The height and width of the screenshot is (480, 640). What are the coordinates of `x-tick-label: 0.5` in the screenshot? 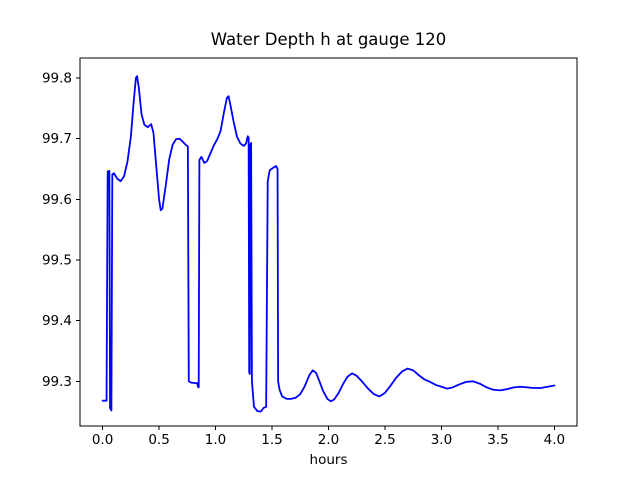 It's located at (158, 440).